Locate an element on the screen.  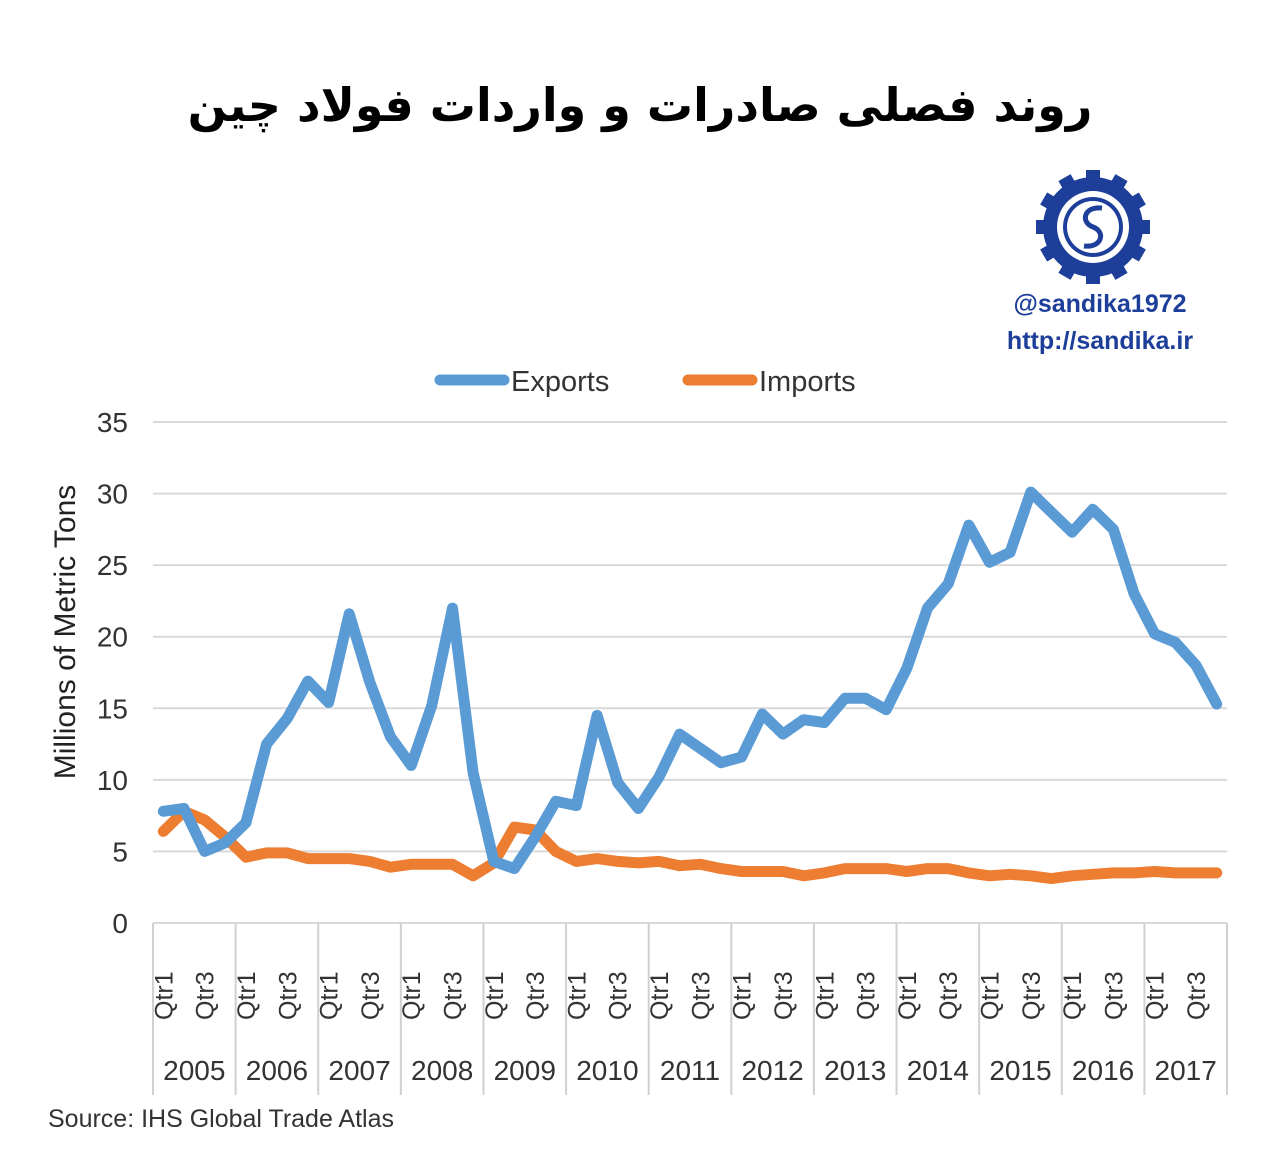
y-tick-label: 25 is located at coordinates (112, 565).